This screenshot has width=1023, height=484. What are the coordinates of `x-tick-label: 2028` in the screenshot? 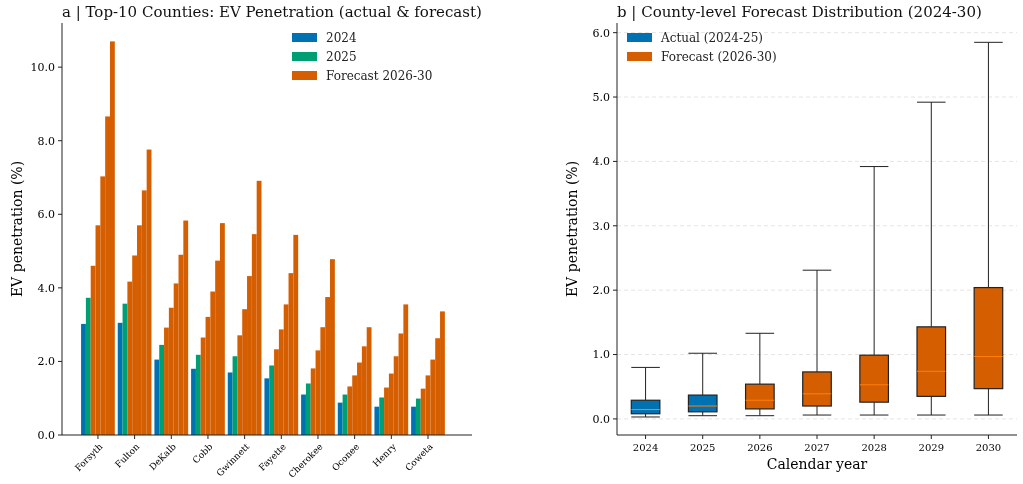 It's located at (874, 447).